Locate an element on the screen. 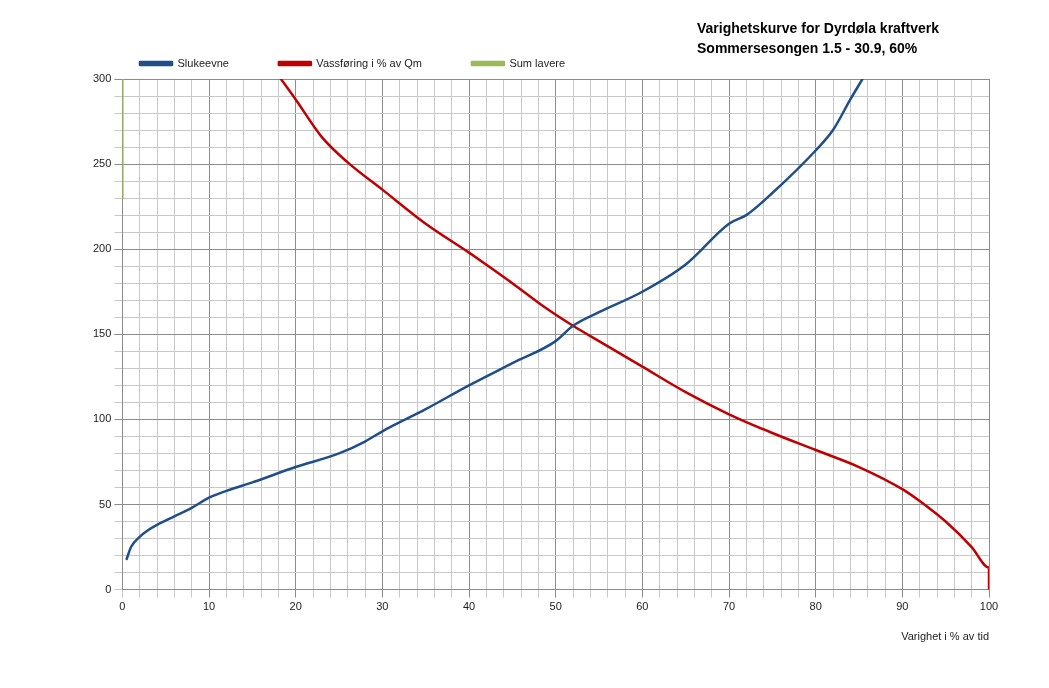  legend-label: Sum lavere is located at coordinates (537, 62).